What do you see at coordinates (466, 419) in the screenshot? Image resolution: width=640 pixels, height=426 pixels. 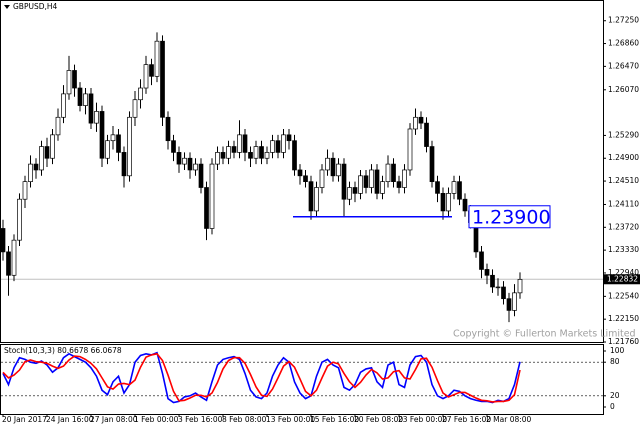 I see `x-tick-label: 27 Feb 16:00` at bounding box center [466, 419].